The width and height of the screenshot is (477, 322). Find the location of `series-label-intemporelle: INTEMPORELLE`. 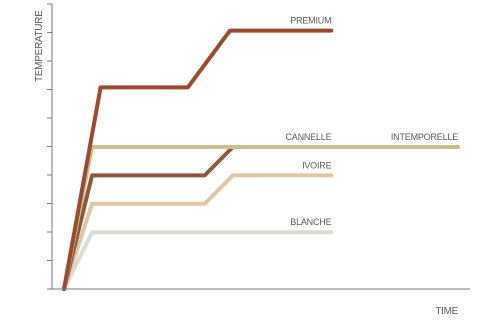

series-label-intemporelle: INTEMPORELLE is located at coordinates (424, 137).